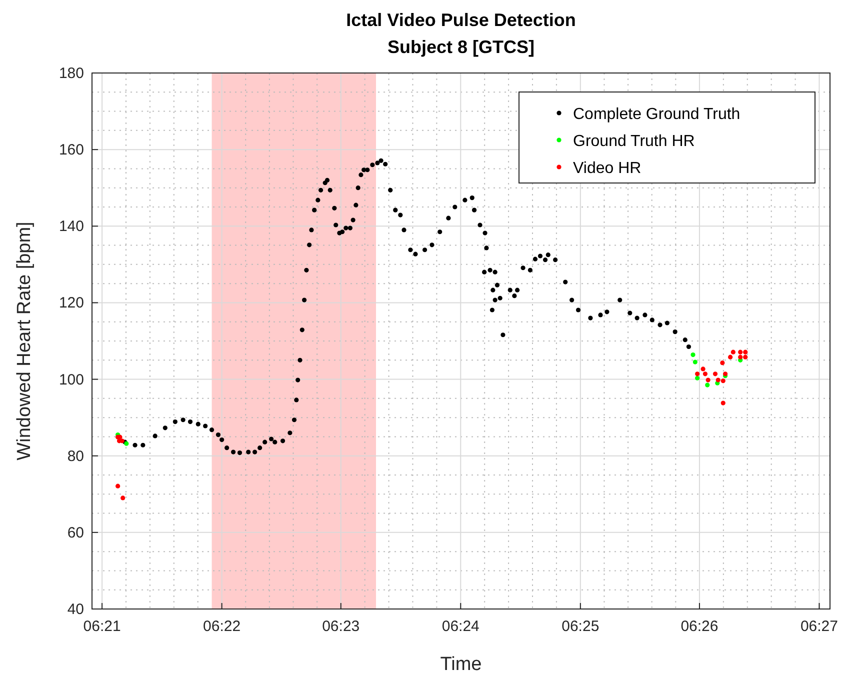 Image resolution: width=848 pixels, height=677 pixels. Describe the element at coordinates (71, 379) in the screenshot. I see `y-tick-label: 100` at that location.